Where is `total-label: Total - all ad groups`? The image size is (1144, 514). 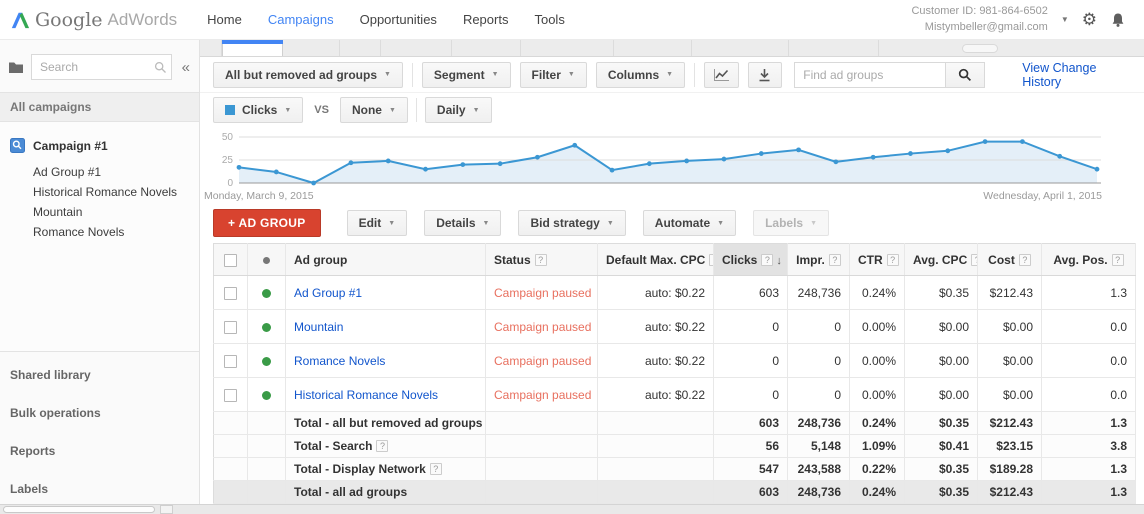 total-label: Total - all ad groups is located at coordinates (351, 492).